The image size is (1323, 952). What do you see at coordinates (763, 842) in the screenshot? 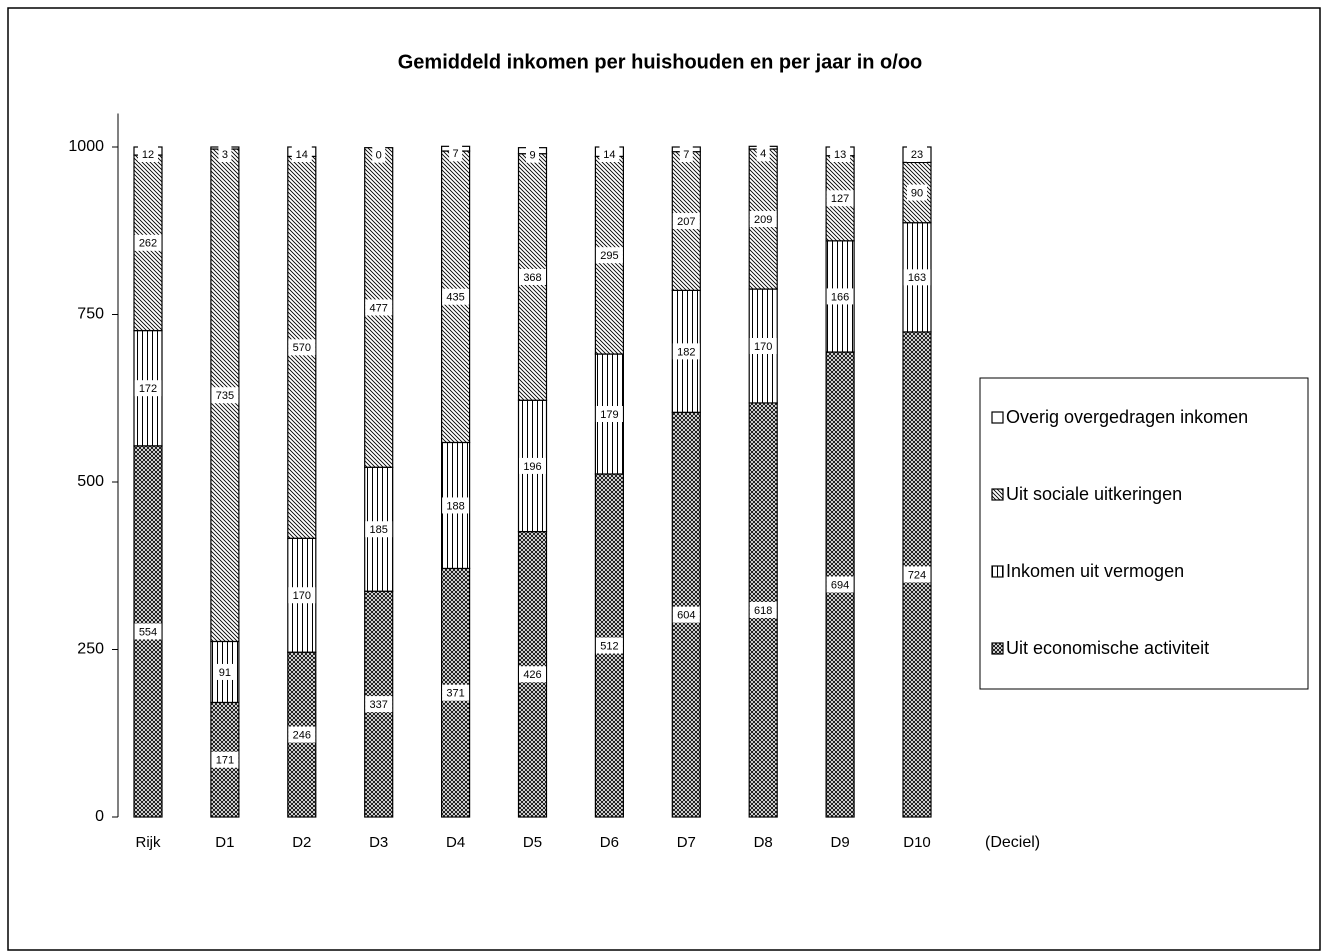
I see `x-tick-label: D8` at bounding box center [763, 842].